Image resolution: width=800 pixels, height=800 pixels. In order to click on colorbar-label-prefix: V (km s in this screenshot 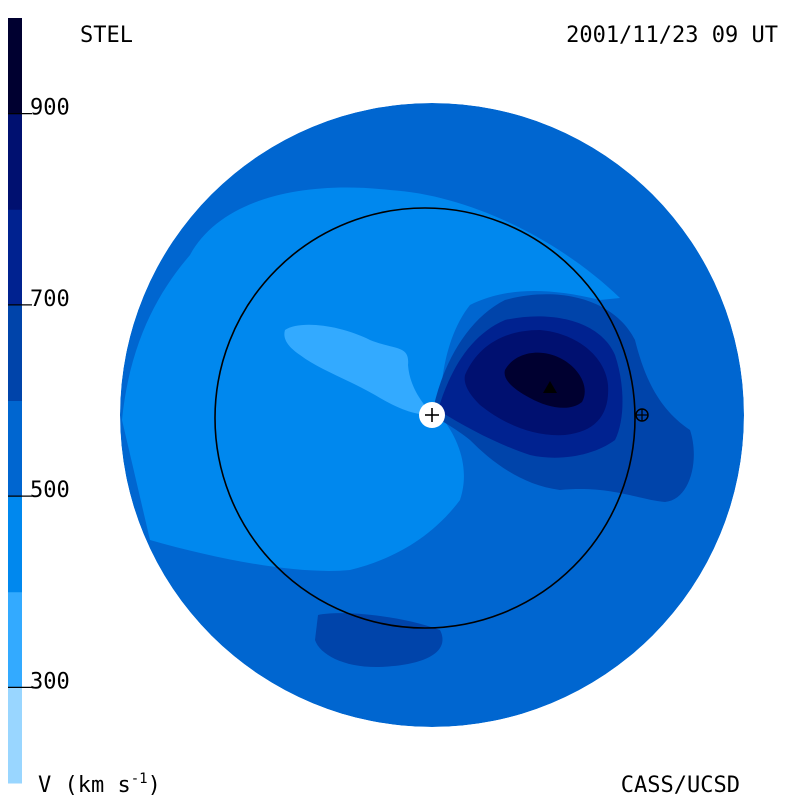, I will do `click(84, 785)`.